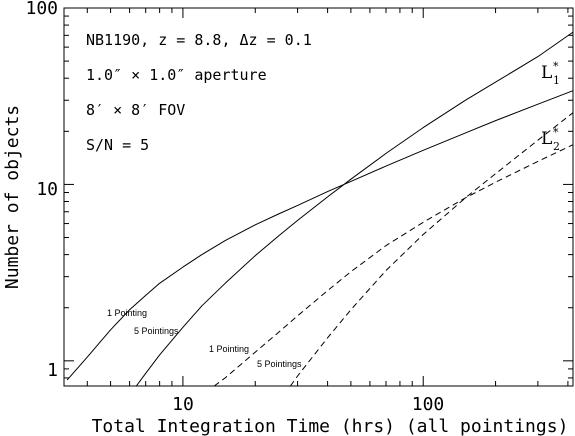  What do you see at coordinates (156, 331) in the screenshot?
I see `curve-label-l1-5-pointings: 5 Pointings` at bounding box center [156, 331].